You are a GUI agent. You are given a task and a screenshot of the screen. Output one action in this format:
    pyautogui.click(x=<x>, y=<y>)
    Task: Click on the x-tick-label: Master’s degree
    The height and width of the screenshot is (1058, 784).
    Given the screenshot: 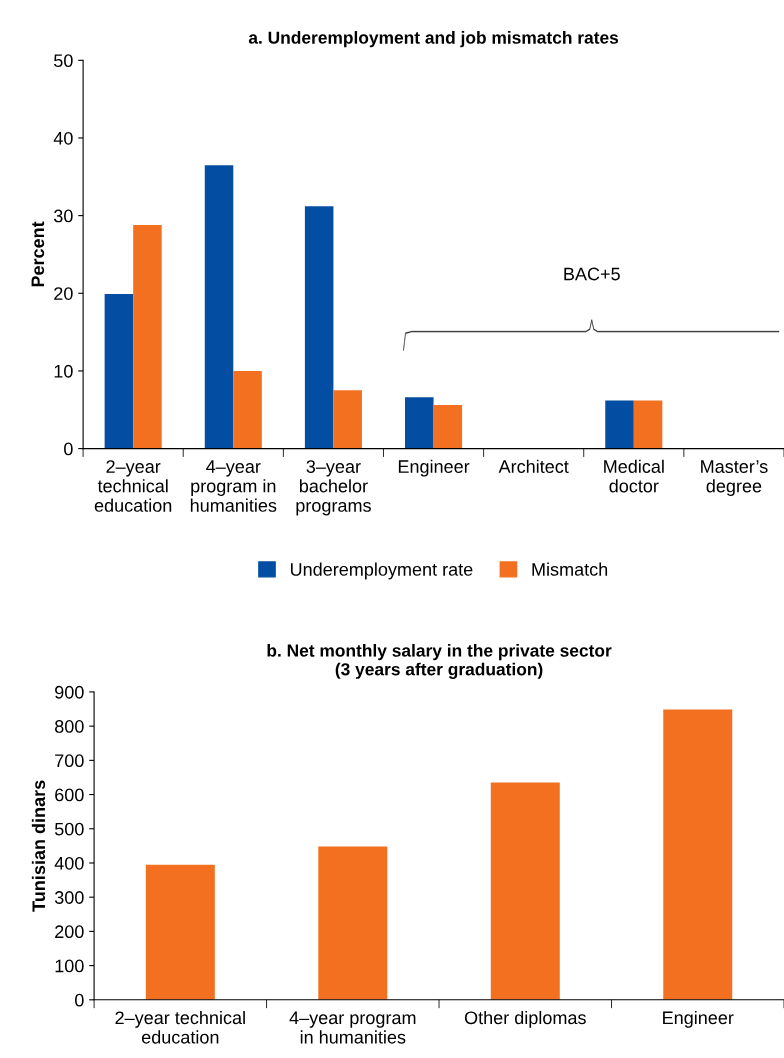 What is the action you would take?
    pyautogui.click(x=734, y=478)
    